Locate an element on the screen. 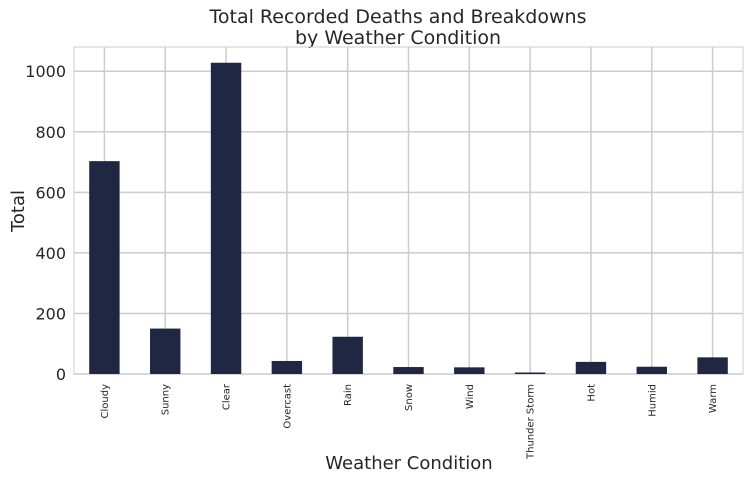 The image size is (749, 482). bar-humid is located at coordinates (651, 370).